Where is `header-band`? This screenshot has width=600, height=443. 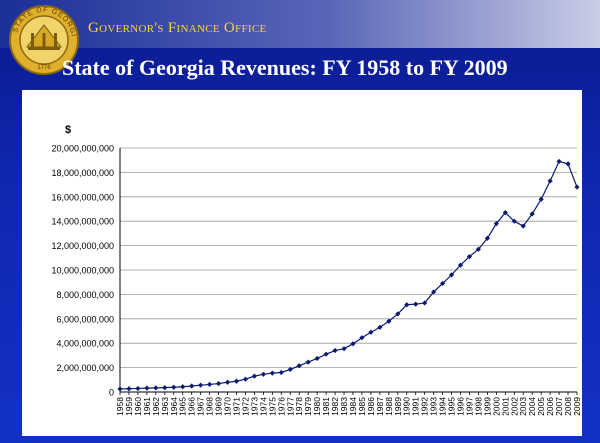 header-band is located at coordinates (300, 24).